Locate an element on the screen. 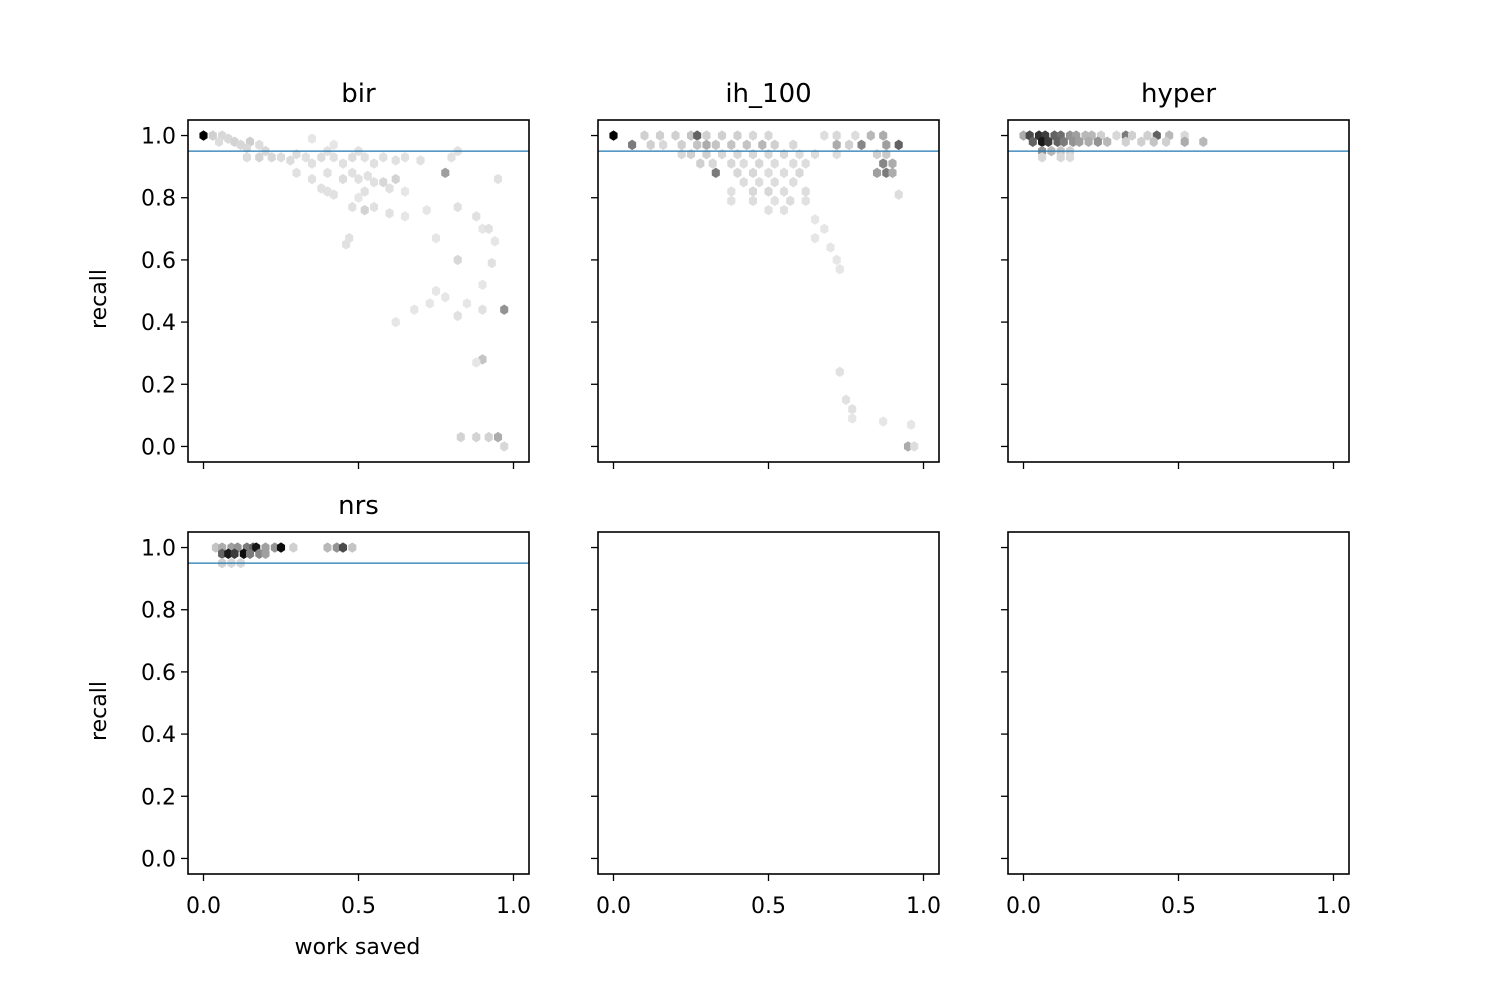  y-tick-label: 0.8 is located at coordinates (158, 611).